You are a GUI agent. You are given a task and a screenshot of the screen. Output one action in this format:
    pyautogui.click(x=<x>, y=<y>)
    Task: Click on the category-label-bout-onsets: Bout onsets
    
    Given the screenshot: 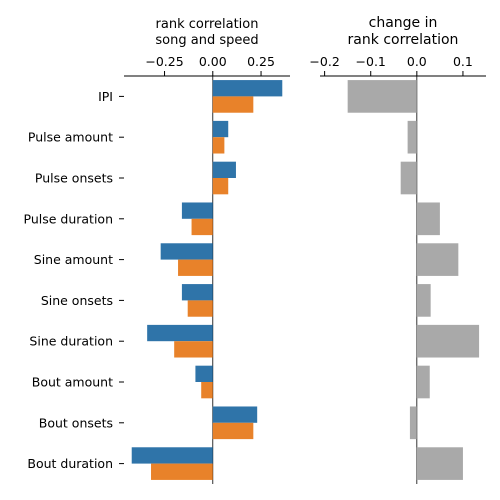 What is the action you would take?
    pyautogui.click(x=76, y=422)
    